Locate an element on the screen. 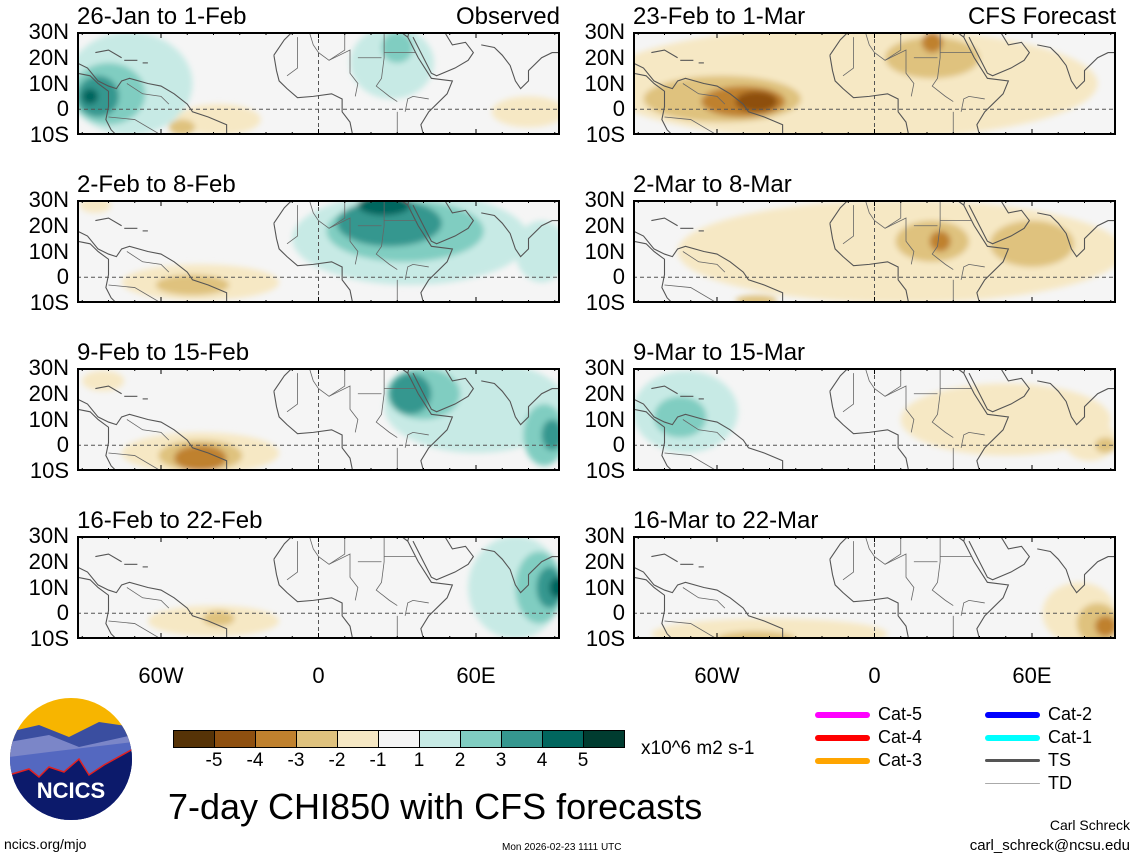 This screenshot has width=1135, height=860. lon-tick-label: 60E is located at coordinates (476, 675).